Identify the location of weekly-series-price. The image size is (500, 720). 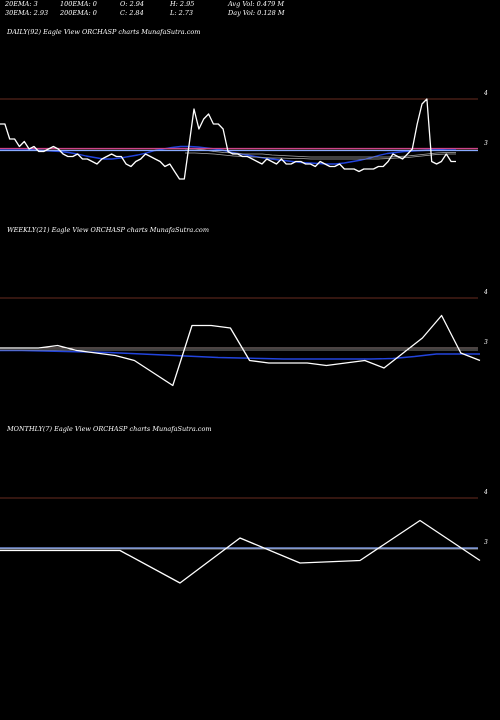
(240, 350).